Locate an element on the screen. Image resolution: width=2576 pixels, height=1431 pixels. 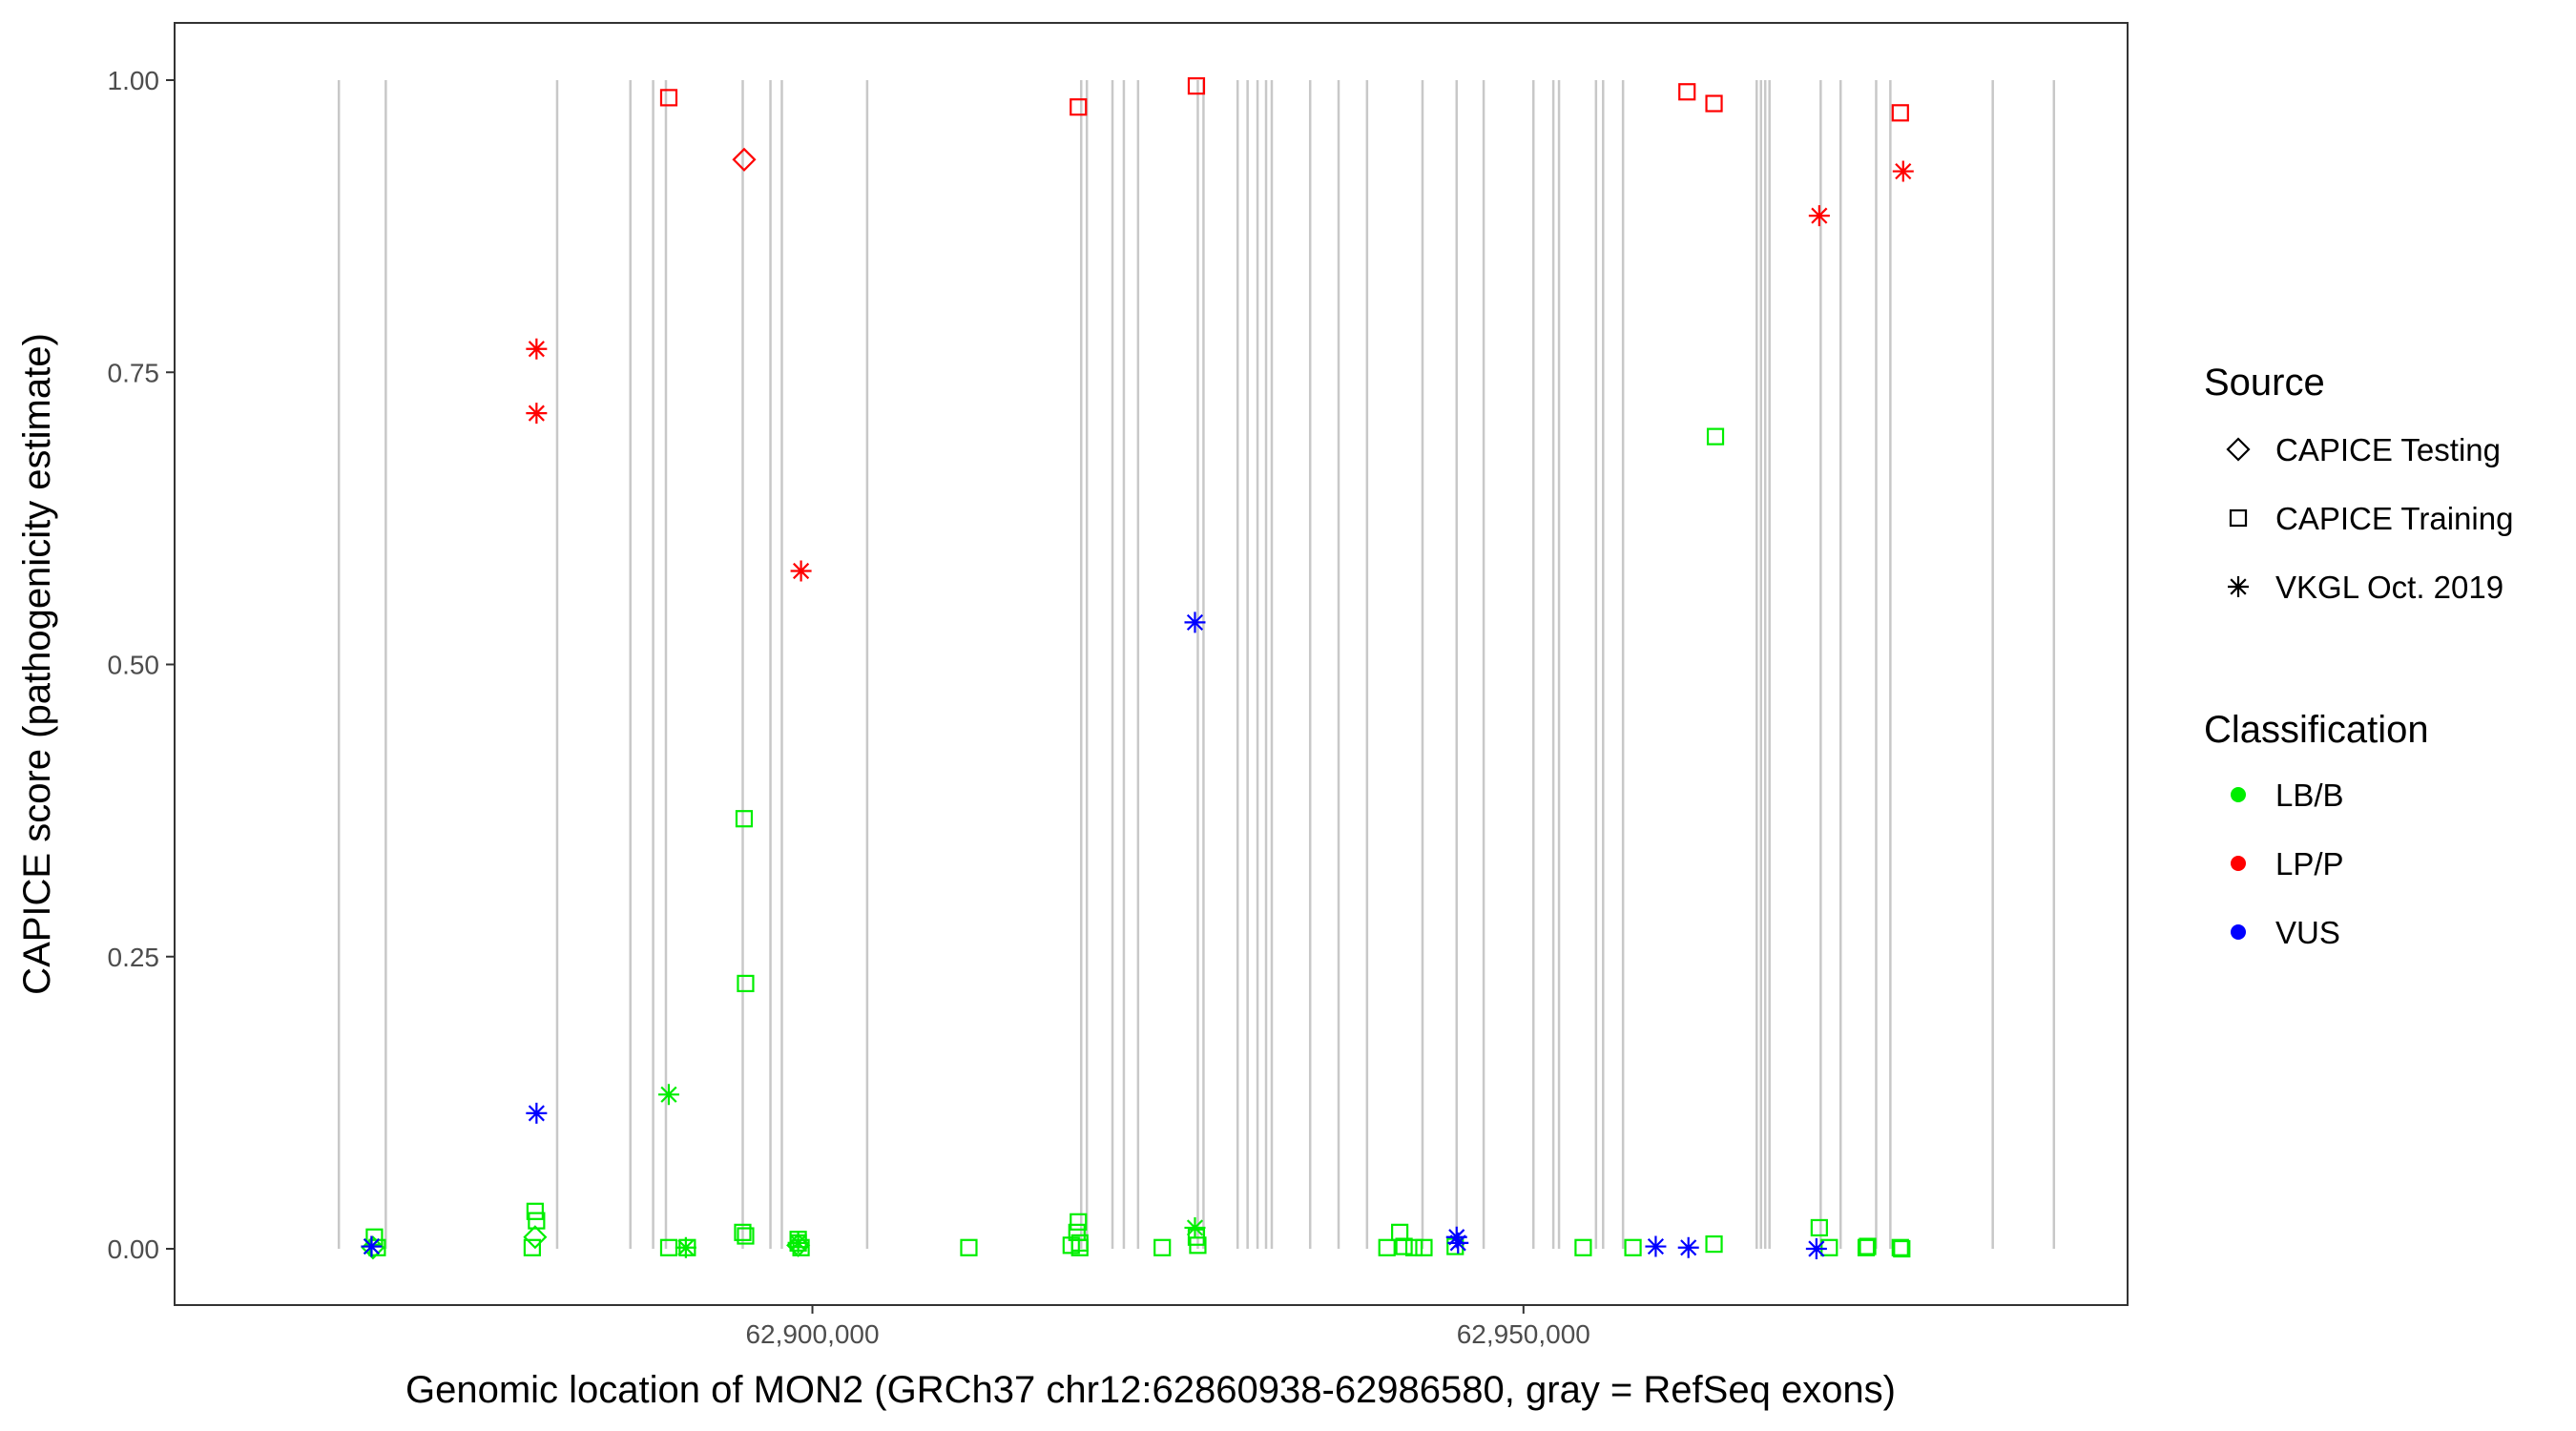
legend-label: CAPICE Training is located at coordinates (2394, 518).